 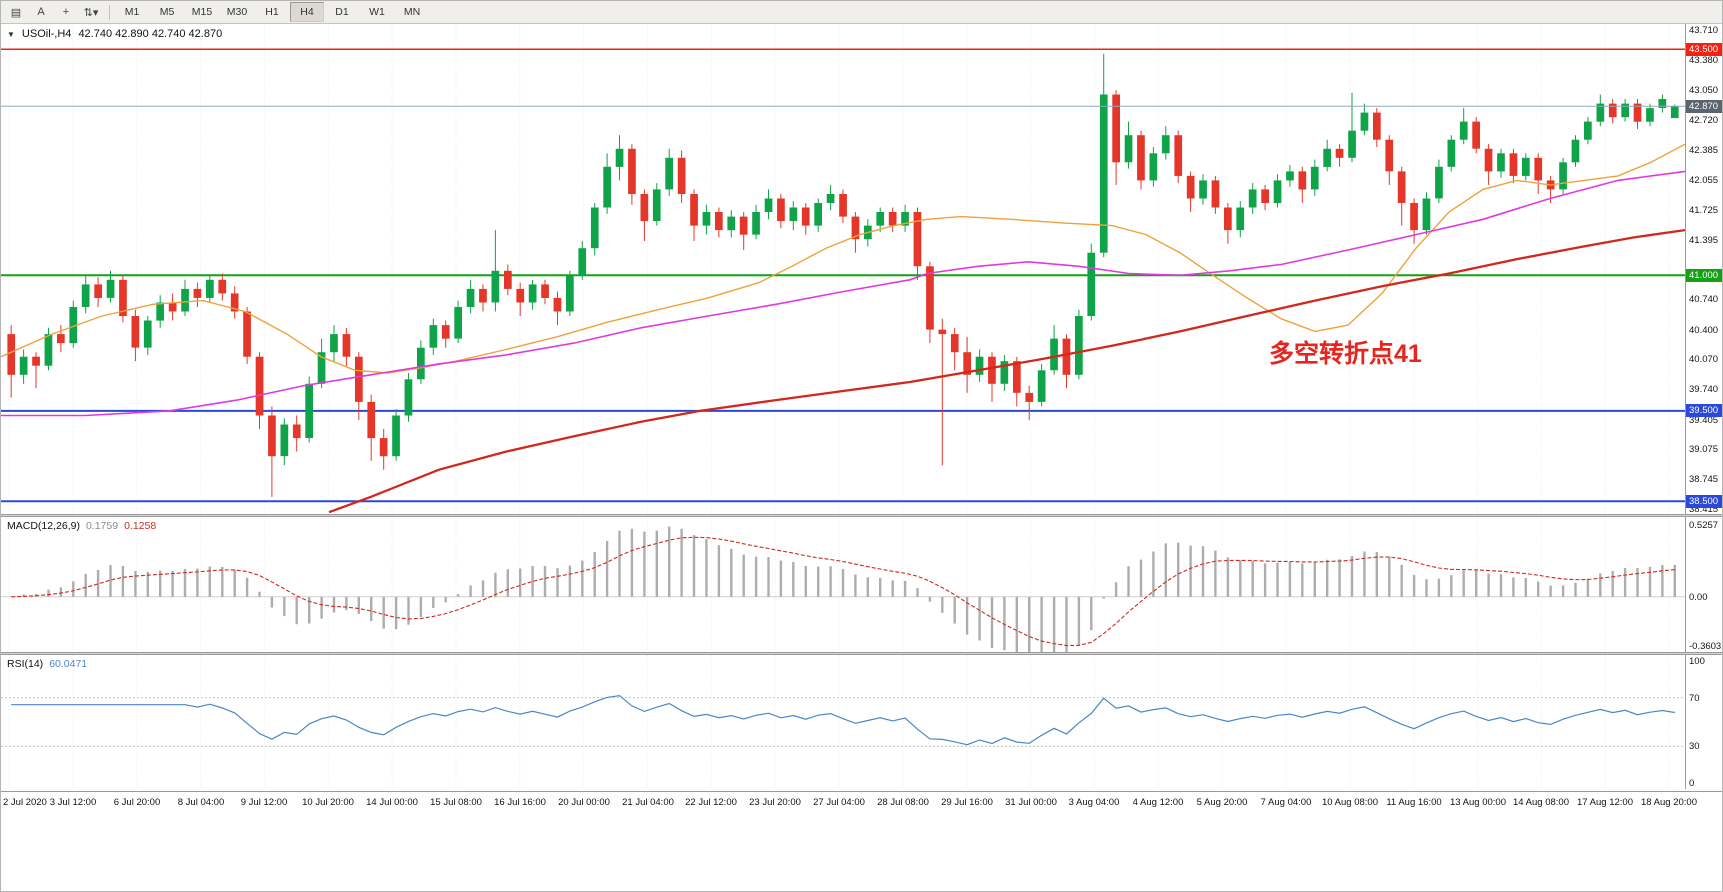 I want to click on price-axis-tick: 42.385, so click(x=1704, y=150).